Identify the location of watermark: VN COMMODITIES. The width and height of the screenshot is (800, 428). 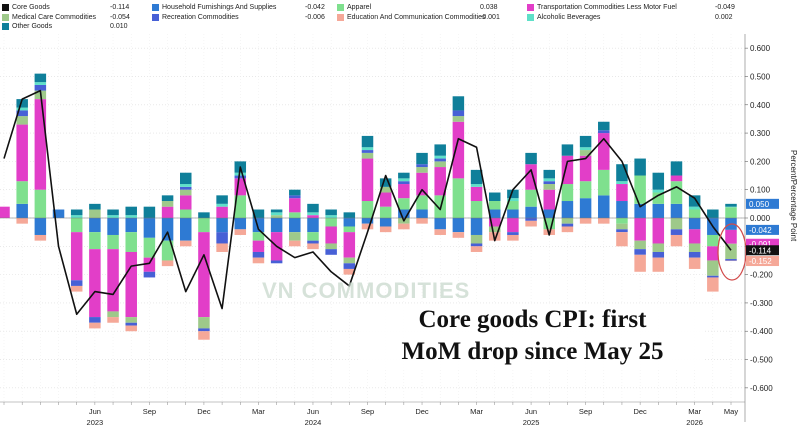
(366, 290).